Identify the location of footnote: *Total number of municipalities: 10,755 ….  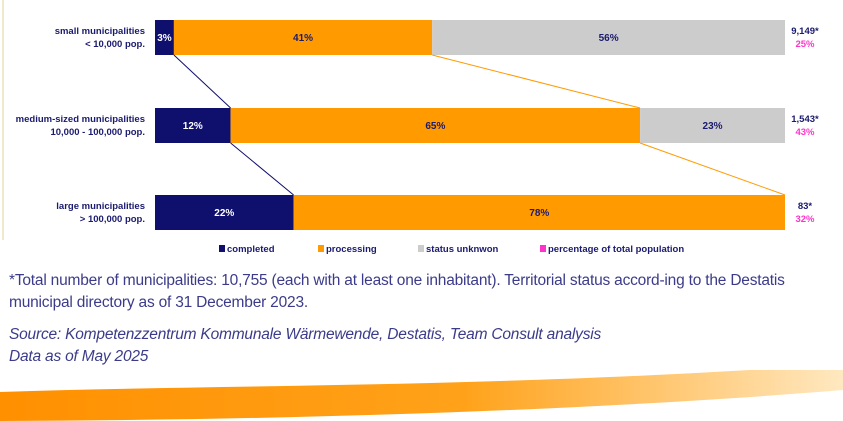
(397, 291).